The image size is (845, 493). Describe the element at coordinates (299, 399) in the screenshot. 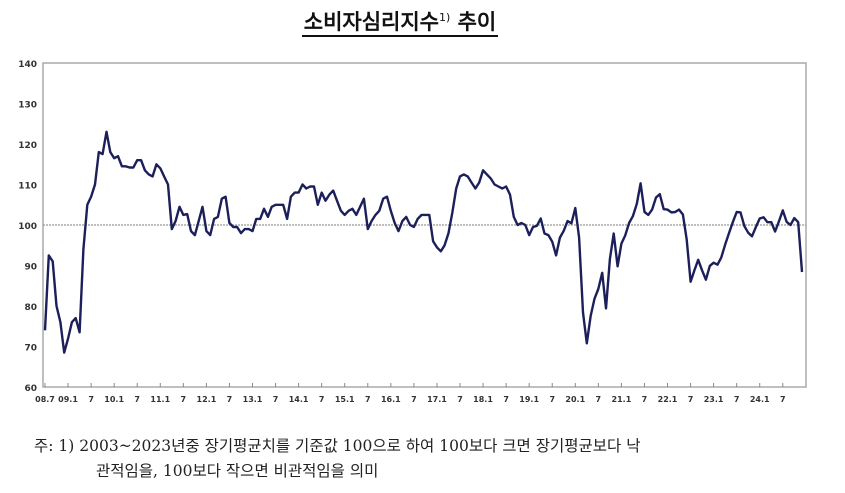

I see `x-tick-label: 14.1` at that location.